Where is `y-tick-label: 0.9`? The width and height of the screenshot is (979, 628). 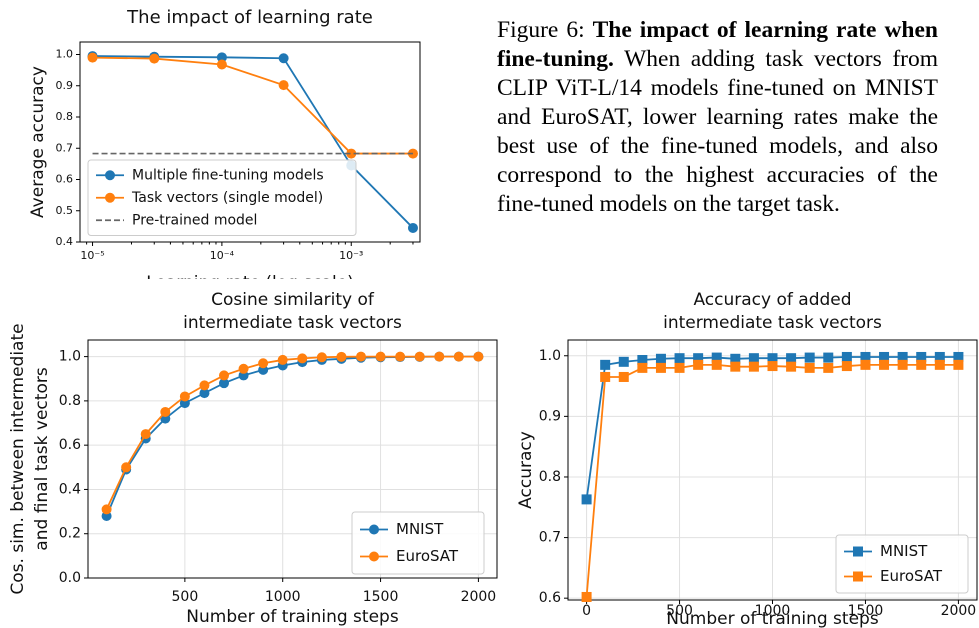 y-tick-label: 0.9 is located at coordinates (550, 416).